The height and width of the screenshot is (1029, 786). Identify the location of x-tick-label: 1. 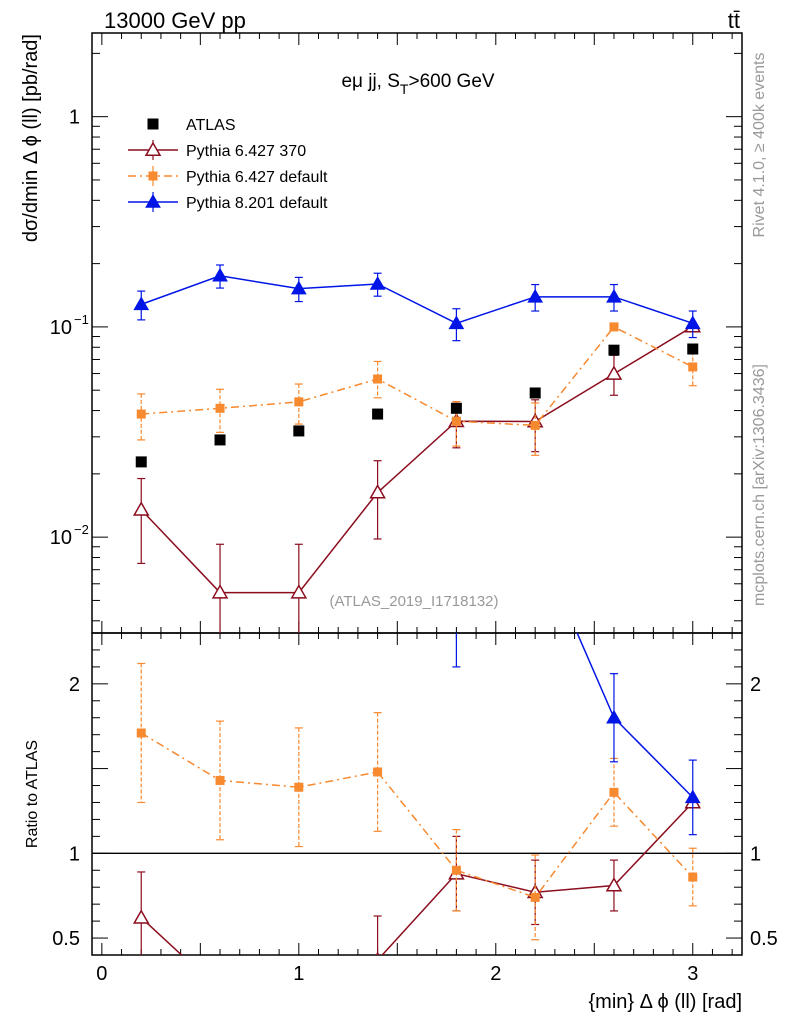
(298, 974).